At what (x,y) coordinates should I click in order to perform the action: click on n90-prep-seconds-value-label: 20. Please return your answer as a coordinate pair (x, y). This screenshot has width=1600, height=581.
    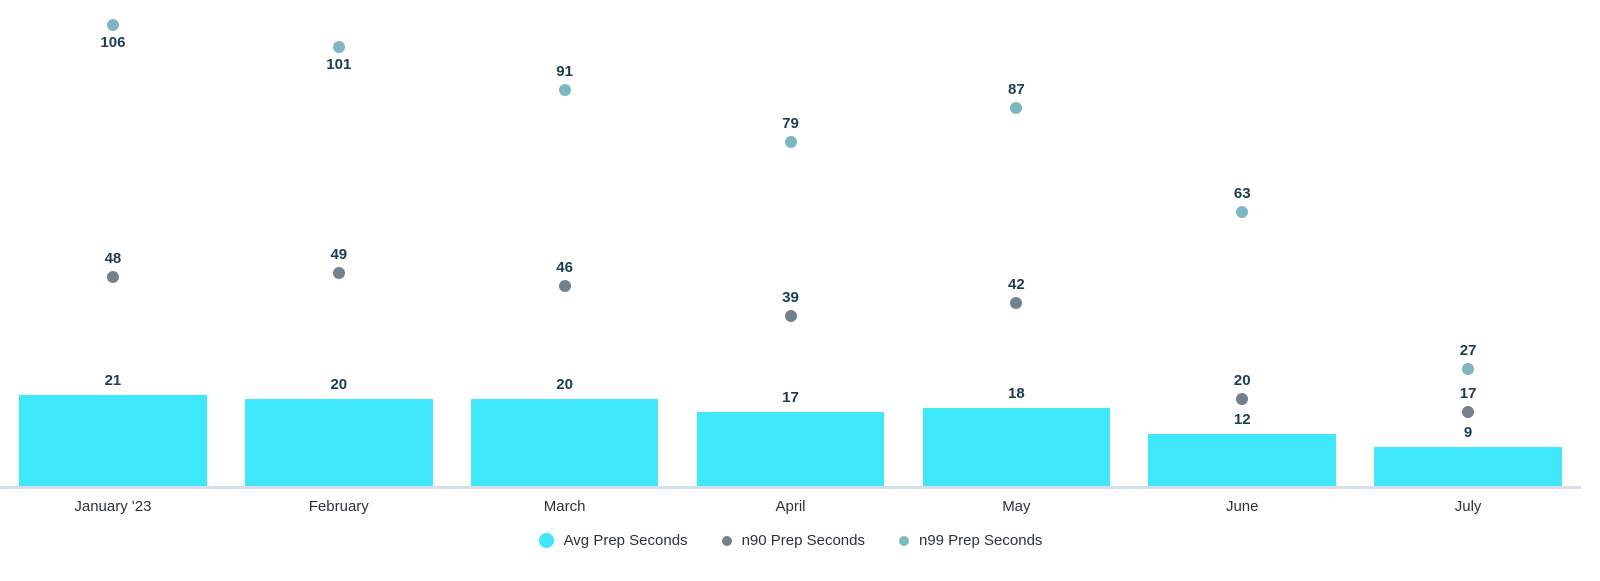
    Looking at the image, I should click on (1242, 380).